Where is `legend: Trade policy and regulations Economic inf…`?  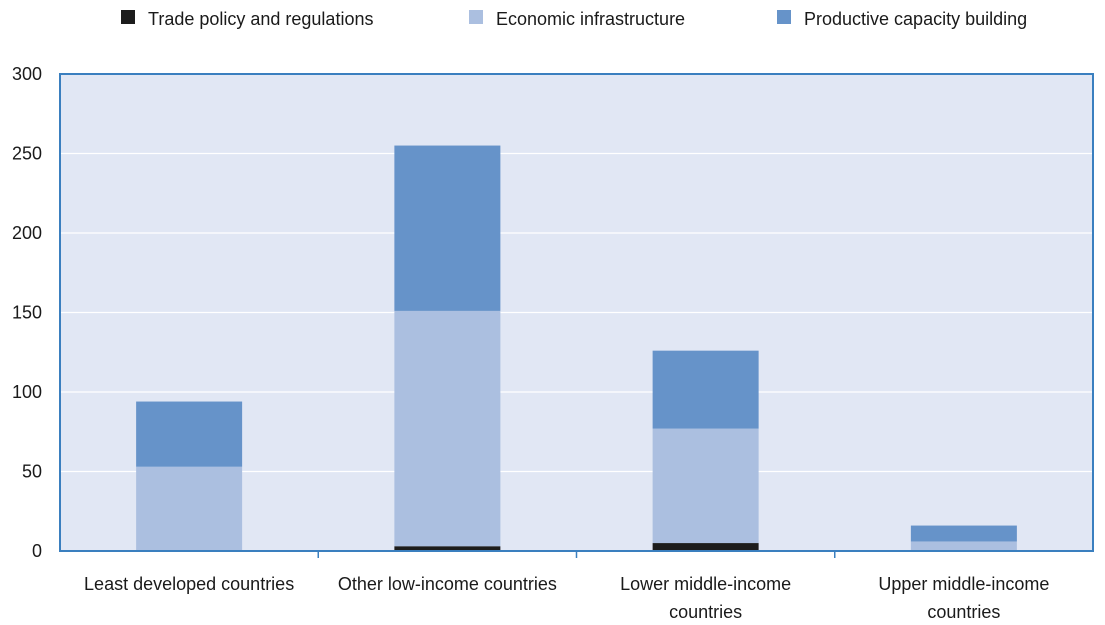 legend: Trade policy and regulations Economic inf… is located at coordinates (574, 19).